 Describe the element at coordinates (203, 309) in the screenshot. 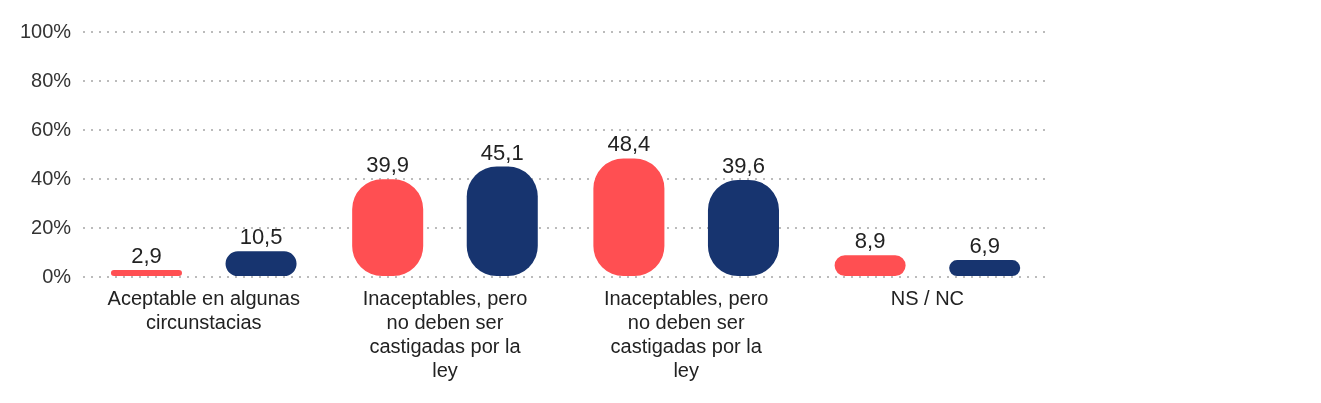

I see `x-tick-label: Aceptable en algunas circunstacias` at that location.